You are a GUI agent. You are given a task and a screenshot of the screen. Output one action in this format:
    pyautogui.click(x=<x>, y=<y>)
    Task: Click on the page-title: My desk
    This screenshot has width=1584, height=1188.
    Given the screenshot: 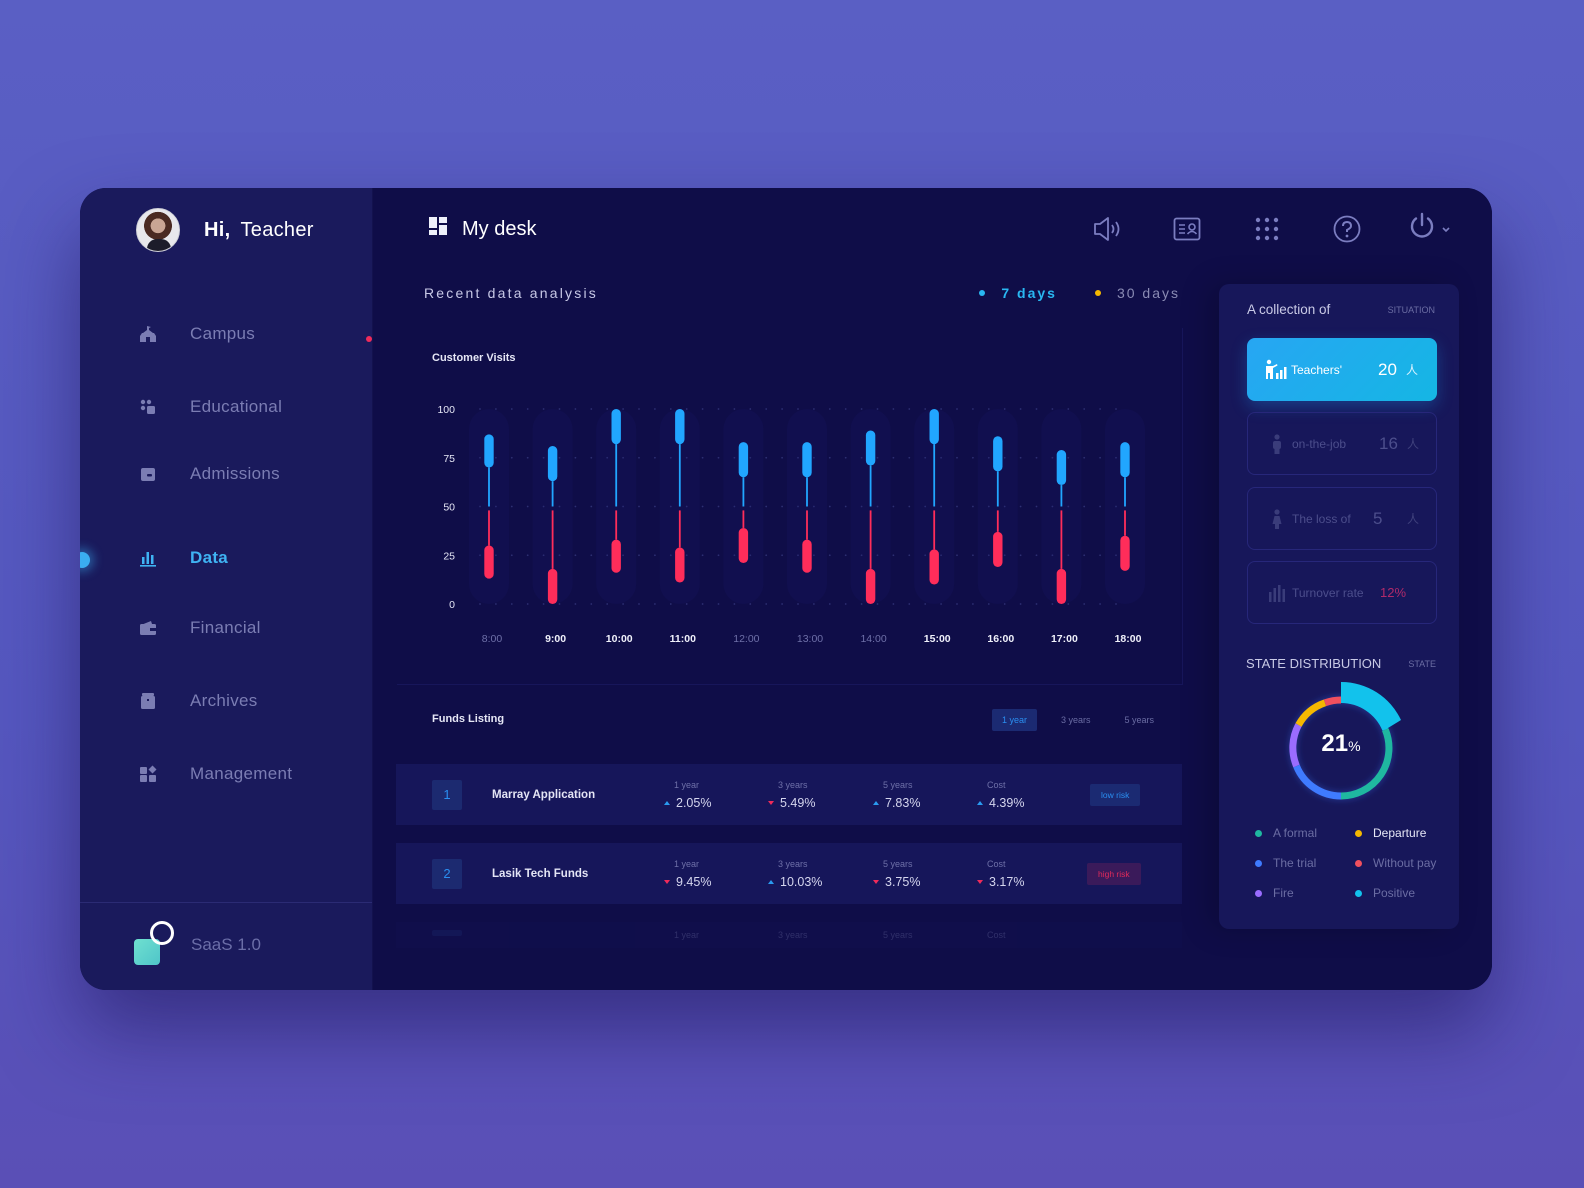 What is the action you would take?
    pyautogui.click(x=482, y=229)
    